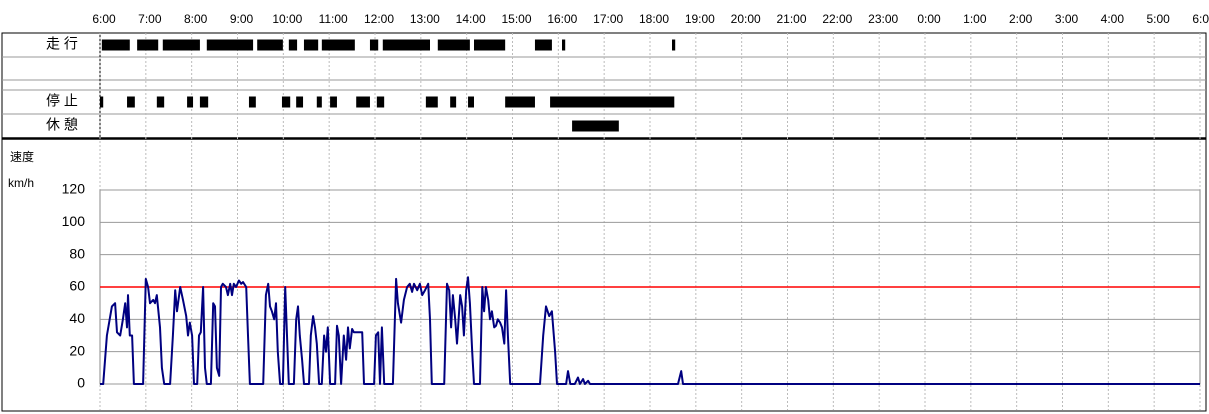  I want to click on y-tick-label: 20, so click(77, 350).